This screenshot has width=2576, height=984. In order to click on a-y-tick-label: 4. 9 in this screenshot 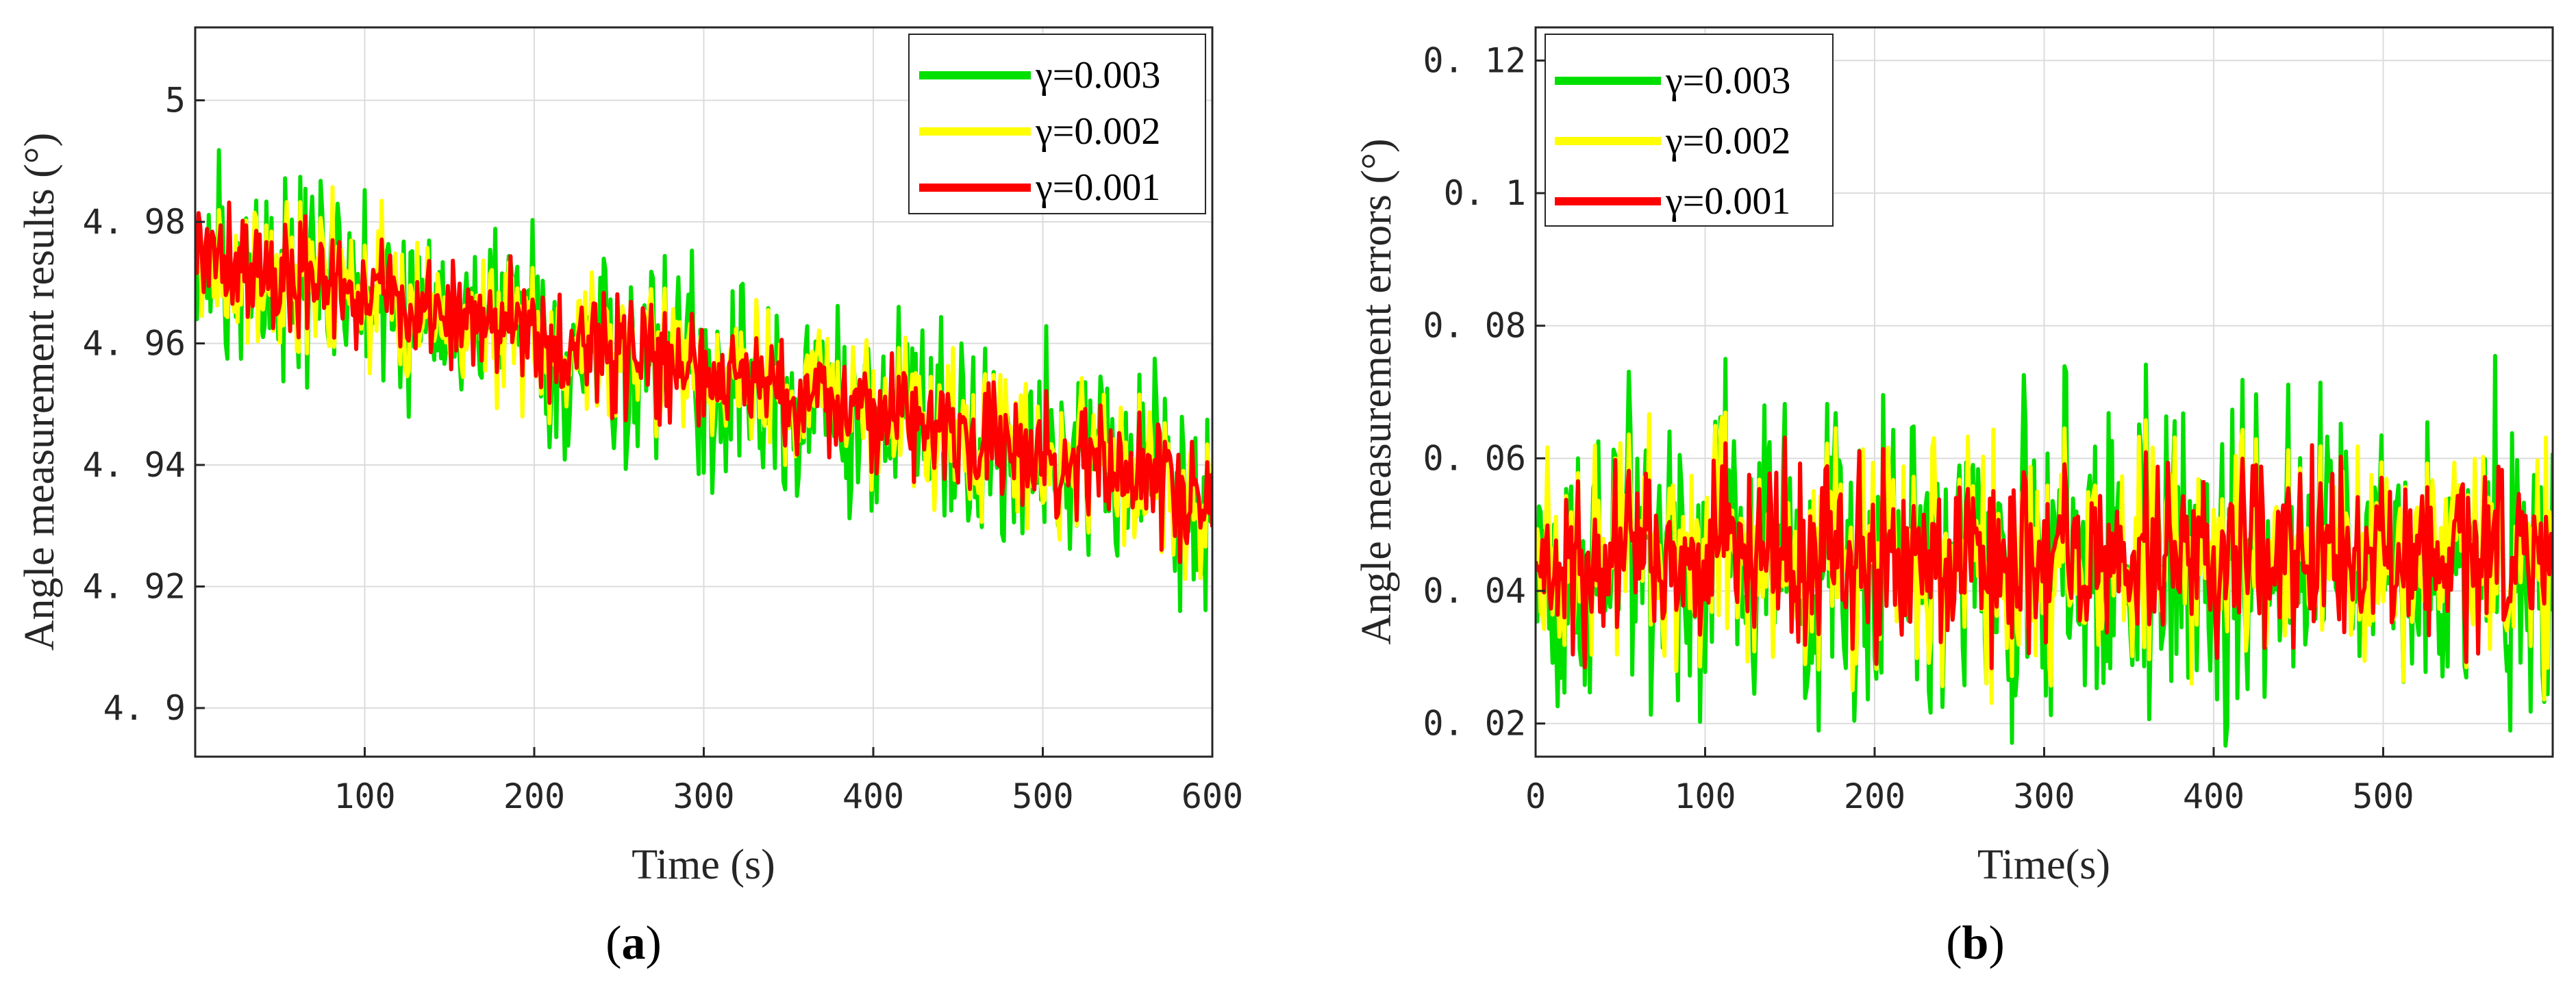, I will do `click(144, 708)`.